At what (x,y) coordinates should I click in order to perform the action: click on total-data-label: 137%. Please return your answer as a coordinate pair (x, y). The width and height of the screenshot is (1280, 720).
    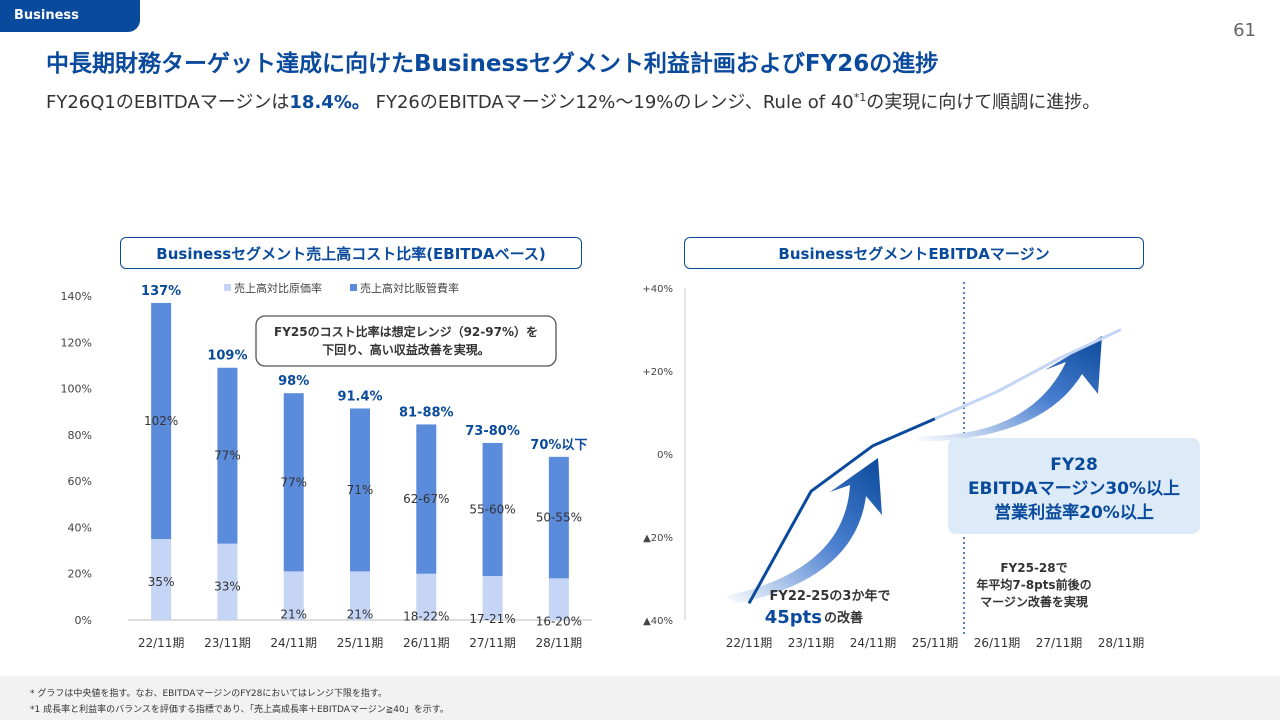
    Looking at the image, I should click on (161, 291).